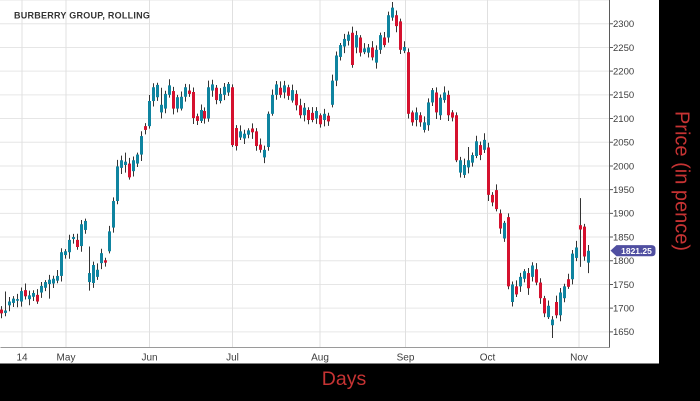 The width and height of the screenshot is (700, 401). I want to click on svg-text: 1900, so click(623, 214).